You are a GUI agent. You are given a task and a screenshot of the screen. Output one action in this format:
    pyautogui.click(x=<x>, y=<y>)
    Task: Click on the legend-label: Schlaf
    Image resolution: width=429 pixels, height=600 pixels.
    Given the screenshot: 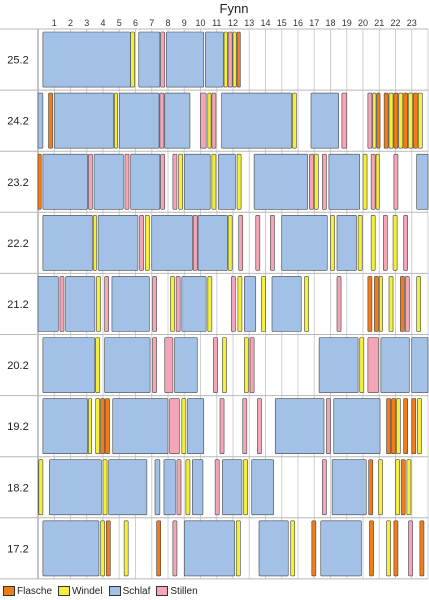 What is the action you would take?
    pyautogui.click(x=136, y=591)
    